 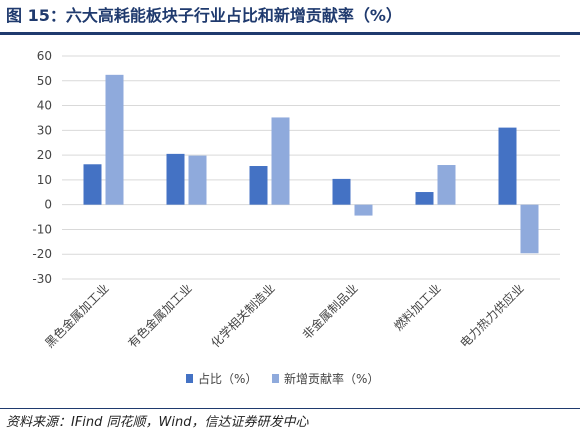 I want to click on y-tick-label: 20, so click(x=44, y=155).